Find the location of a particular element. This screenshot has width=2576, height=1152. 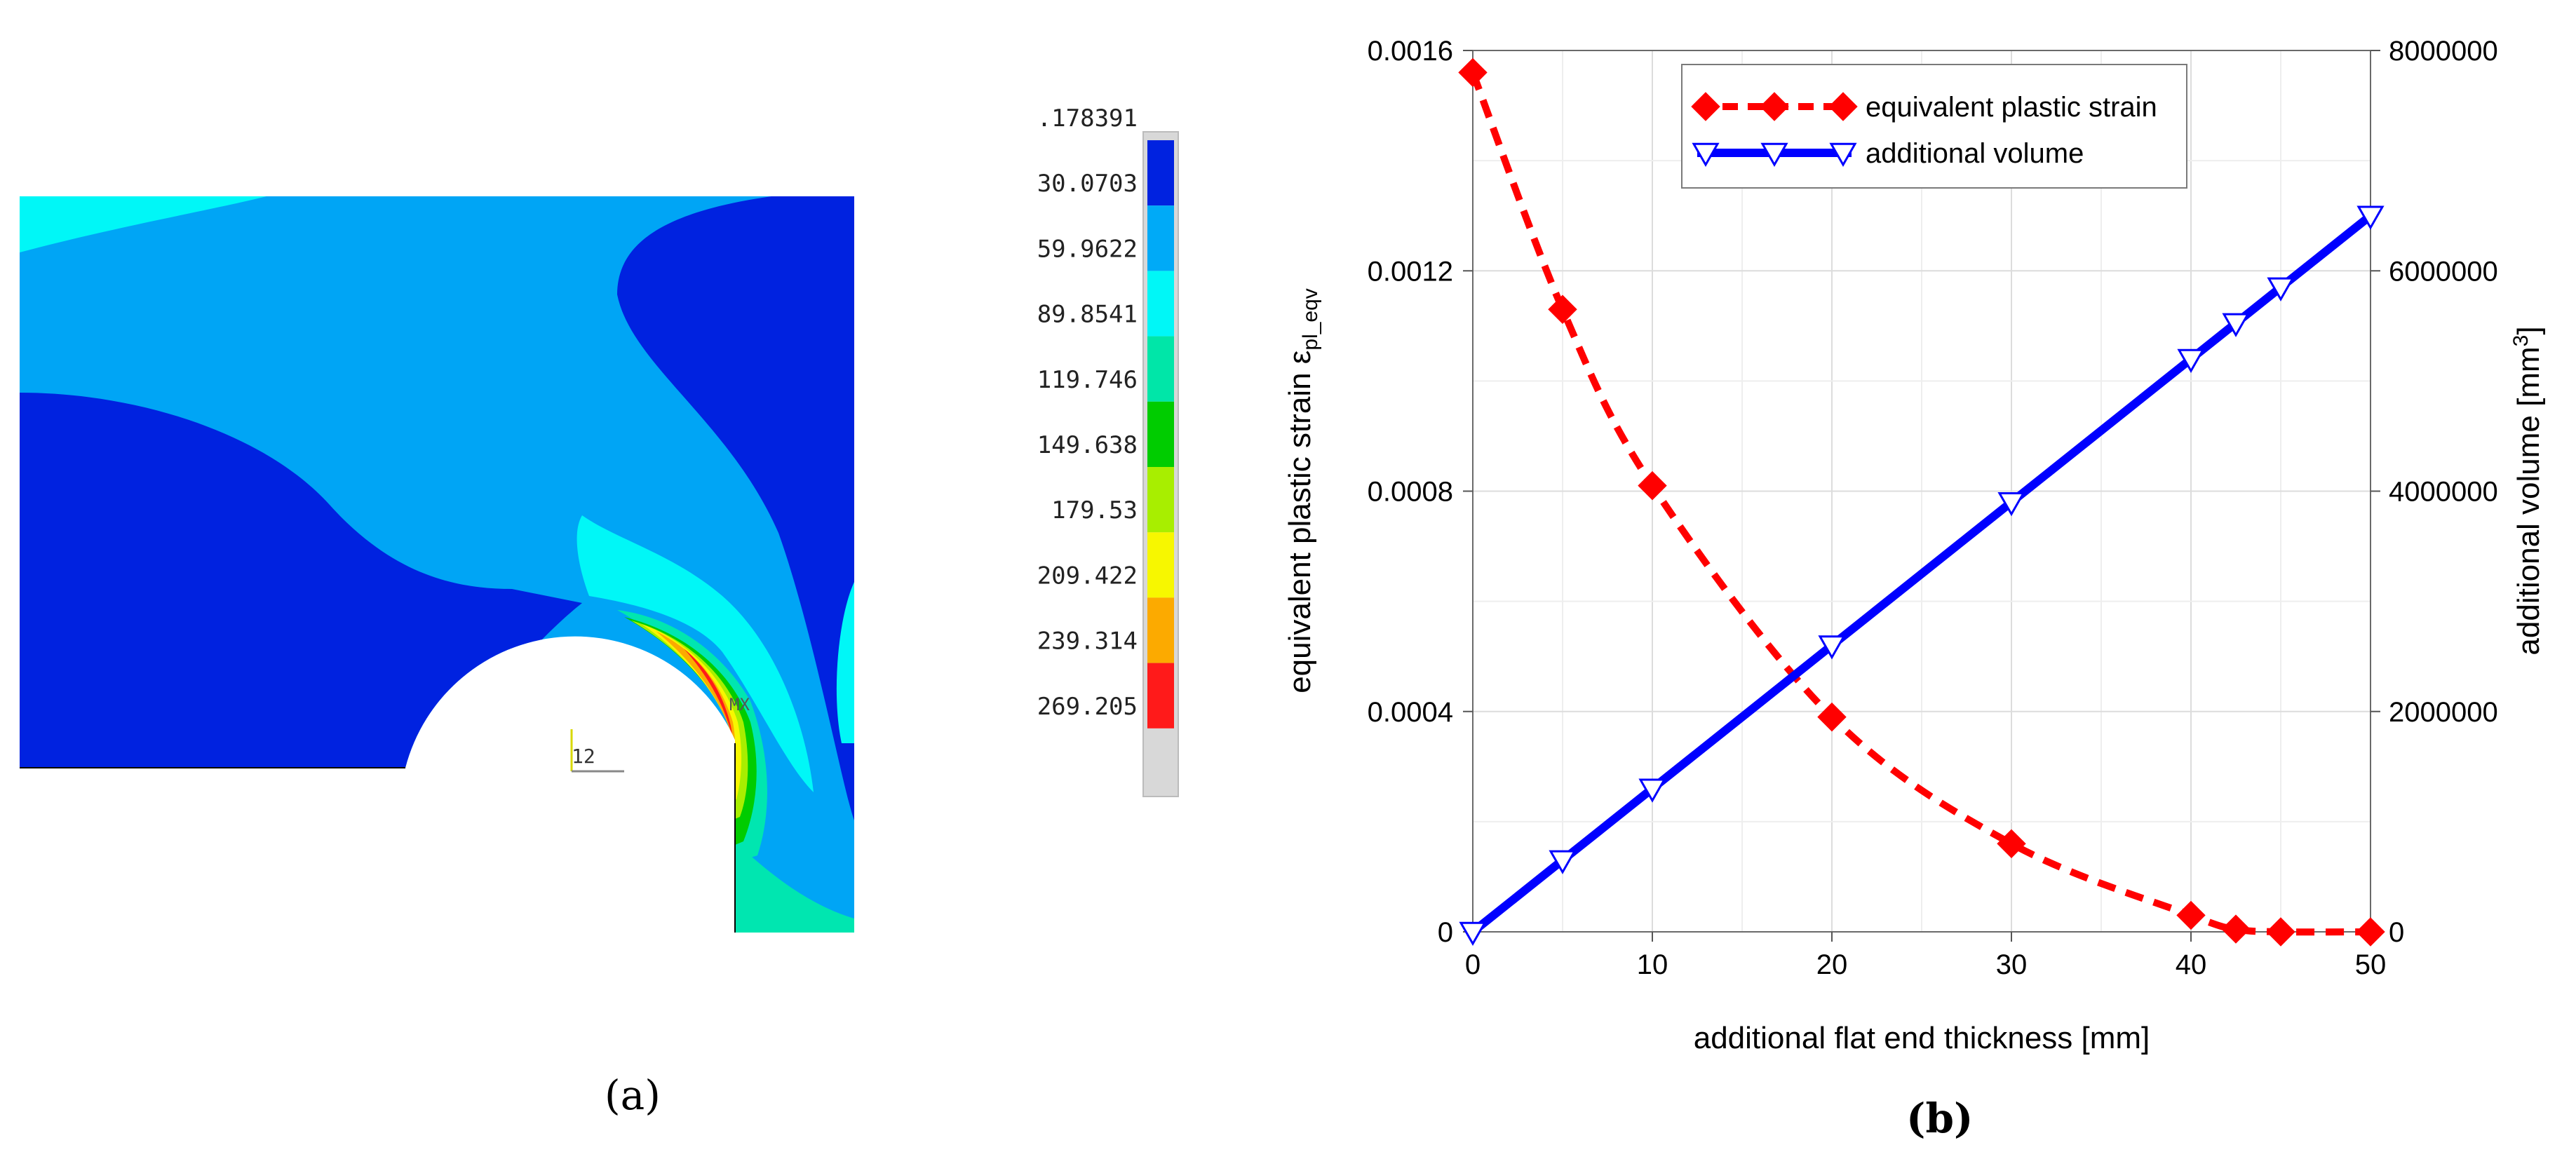

y-left-tick-label: 0.0016 is located at coordinates (1410, 52).